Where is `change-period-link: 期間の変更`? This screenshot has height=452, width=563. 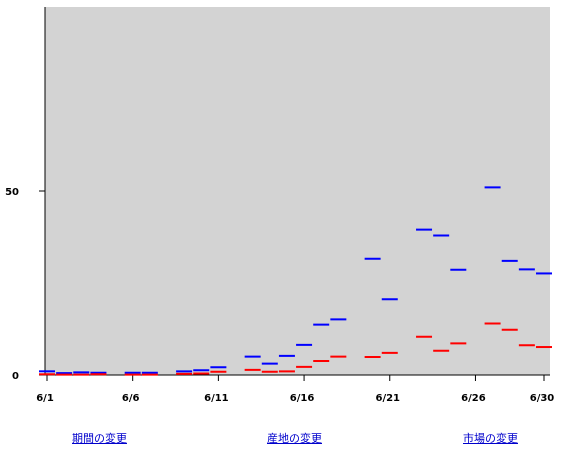
change-period-link: 期間の変更 is located at coordinates (99, 438).